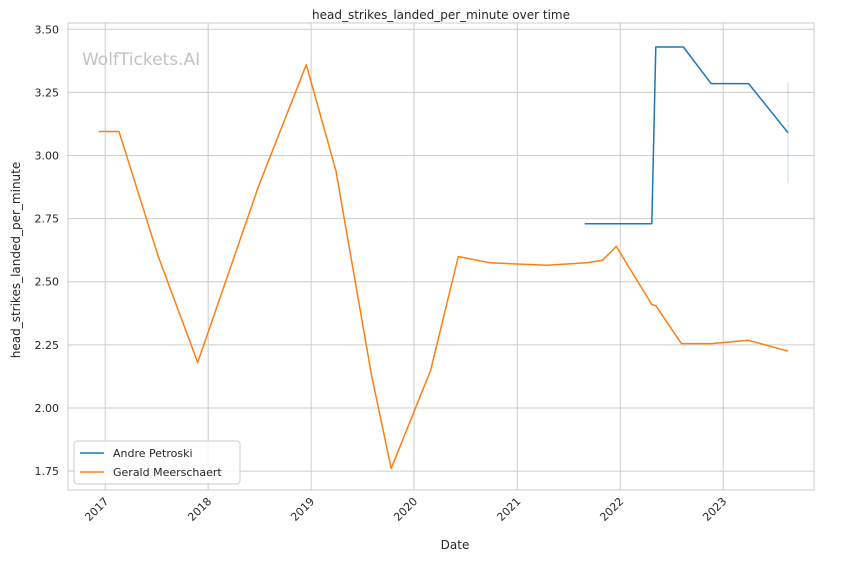 This screenshot has width=852, height=561. Describe the element at coordinates (302, 509) in the screenshot. I see `x-tick-label: 2019` at that location.